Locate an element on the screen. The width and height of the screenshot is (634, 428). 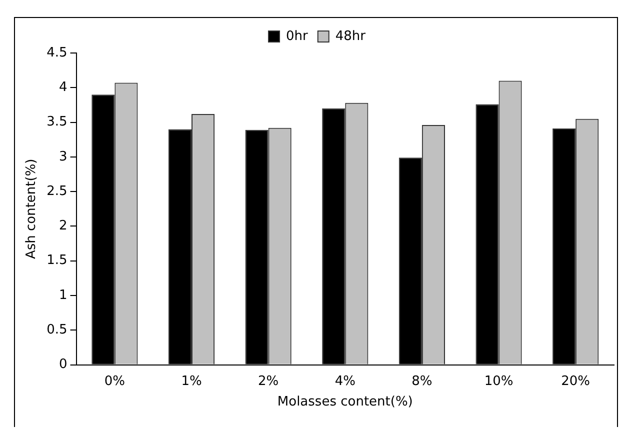
x-tick-label: 8% is located at coordinates (422, 381).